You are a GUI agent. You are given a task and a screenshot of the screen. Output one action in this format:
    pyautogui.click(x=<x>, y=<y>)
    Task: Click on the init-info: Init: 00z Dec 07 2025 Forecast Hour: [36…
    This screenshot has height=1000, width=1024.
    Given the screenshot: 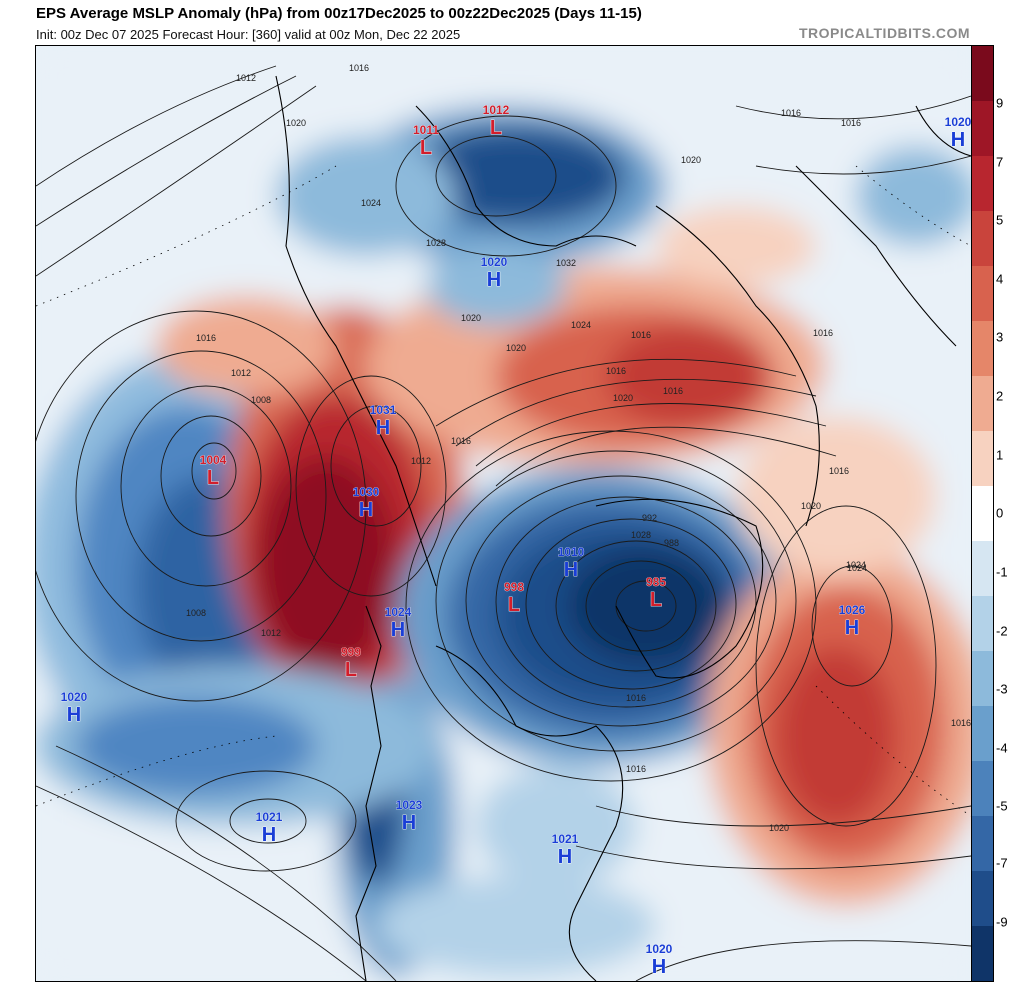 What is the action you would take?
    pyautogui.click(x=248, y=34)
    